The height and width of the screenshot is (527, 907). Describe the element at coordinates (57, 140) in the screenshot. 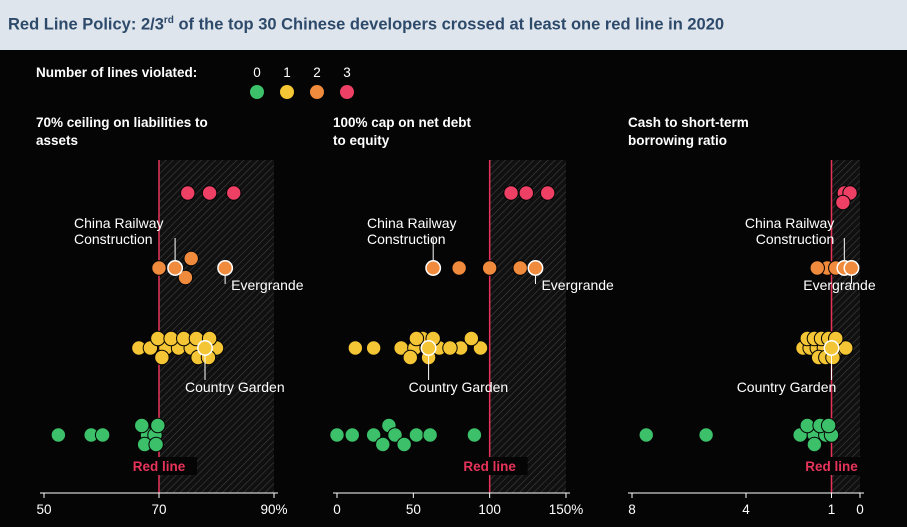

I see `panel-title-line: assets` at that location.